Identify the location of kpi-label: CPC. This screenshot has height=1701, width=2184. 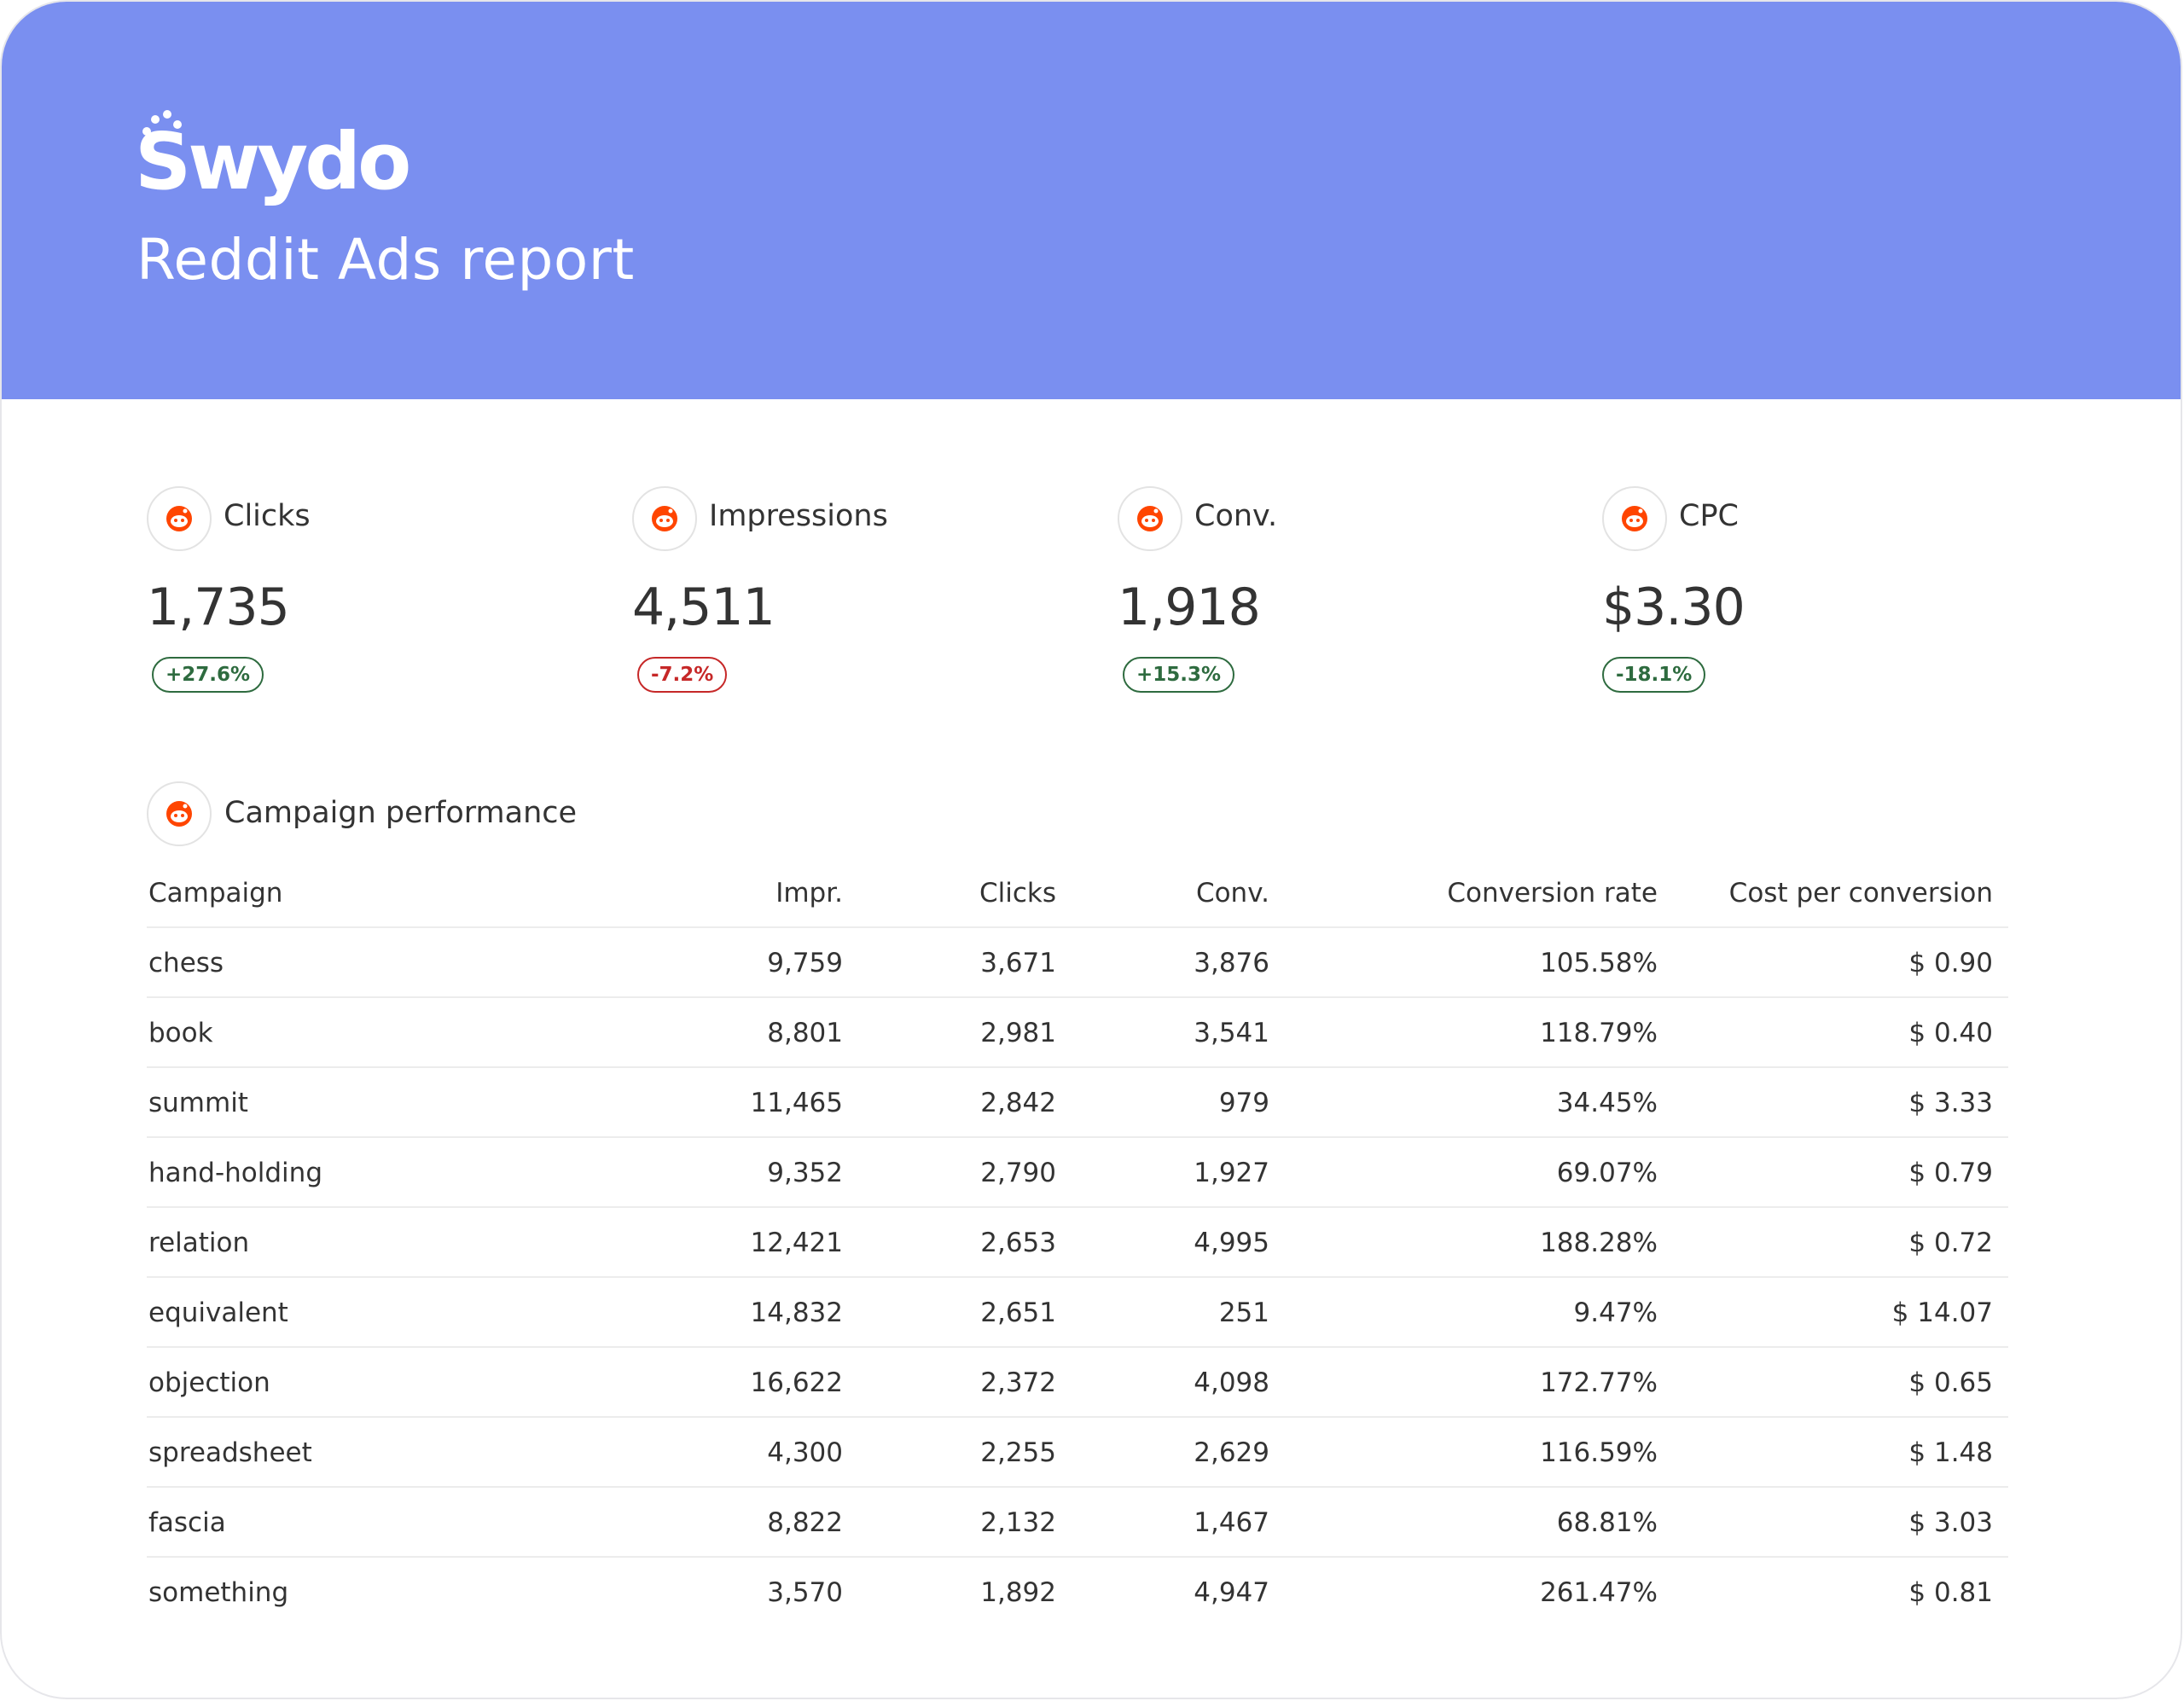
(1709, 516).